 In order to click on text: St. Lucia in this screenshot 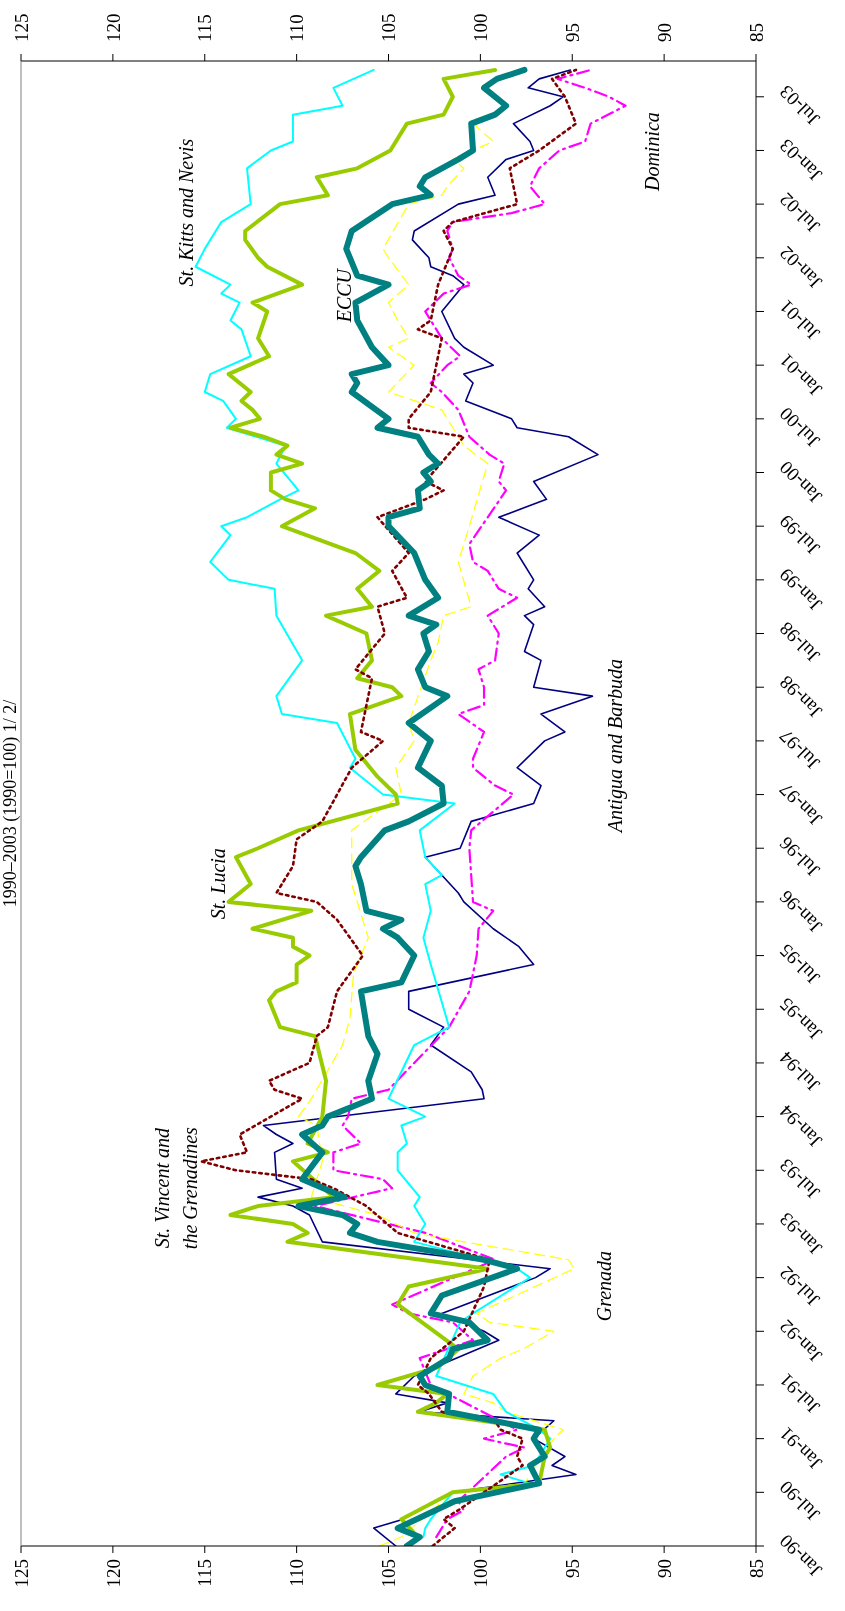, I will do `click(217, 884)`.